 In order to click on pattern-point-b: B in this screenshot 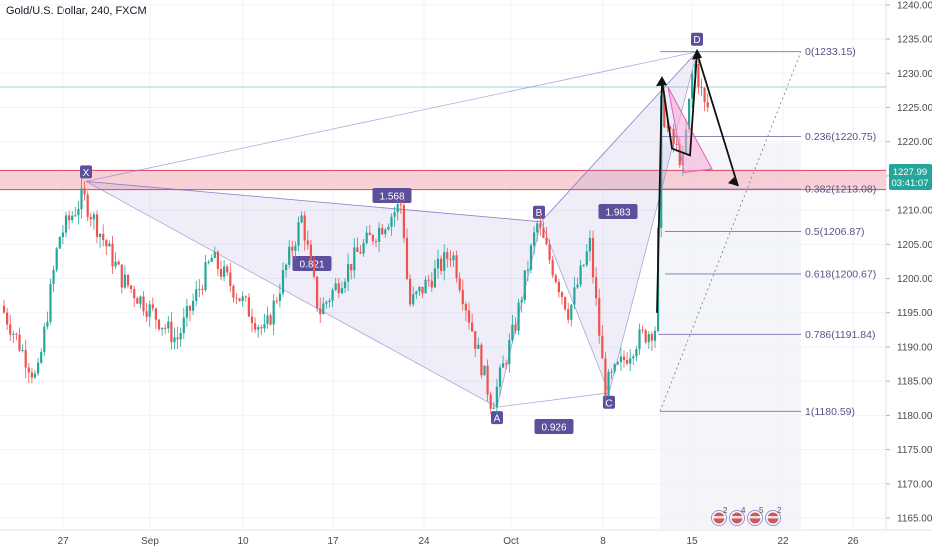, I will do `click(539, 212)`.